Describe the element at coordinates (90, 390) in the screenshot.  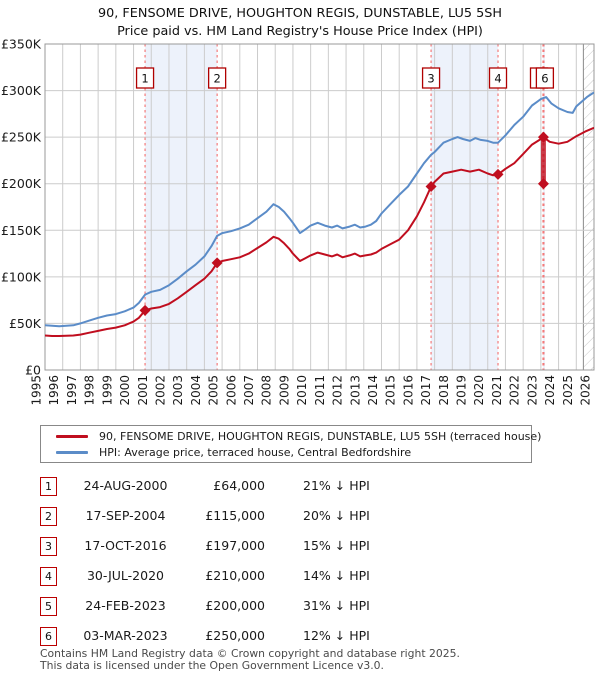
I see `x-tick-label: 1998` at that location.